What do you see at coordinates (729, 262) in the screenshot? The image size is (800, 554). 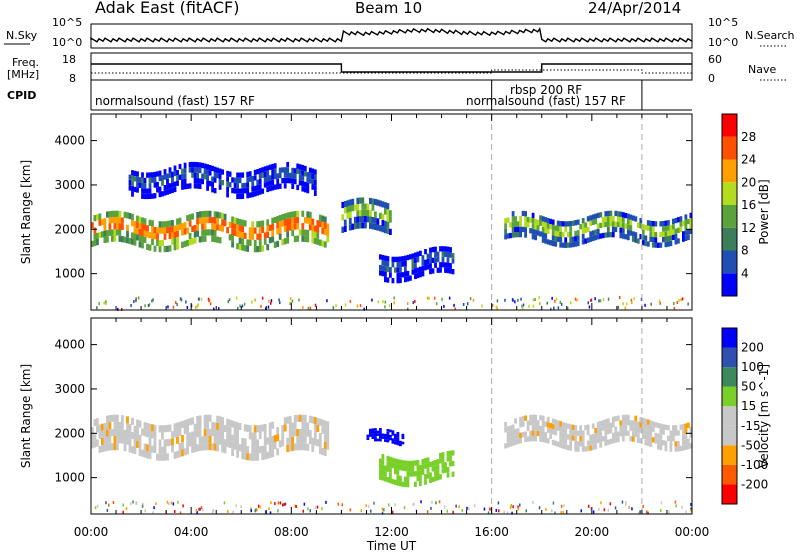 I see `colorbar-swatch` at bounding box center [729, 262].